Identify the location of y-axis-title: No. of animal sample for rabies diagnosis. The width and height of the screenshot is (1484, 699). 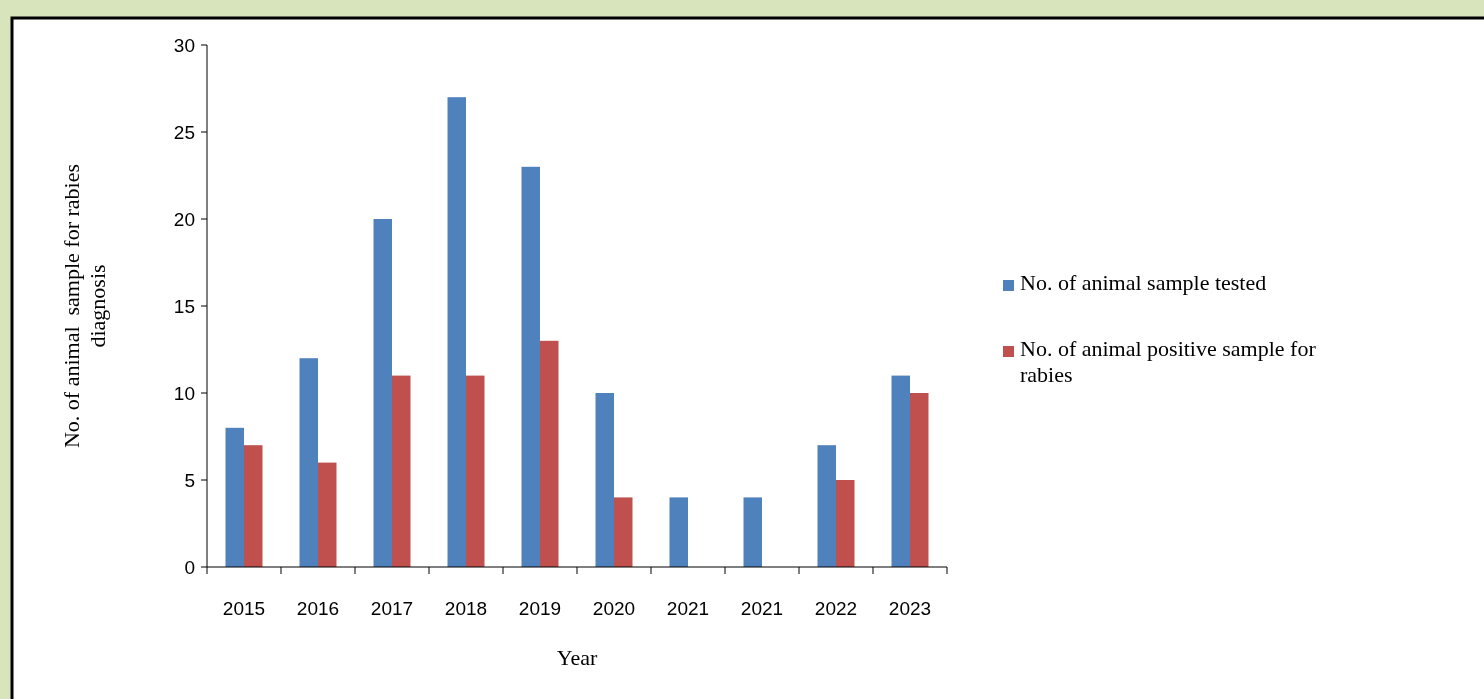
(84, 306).